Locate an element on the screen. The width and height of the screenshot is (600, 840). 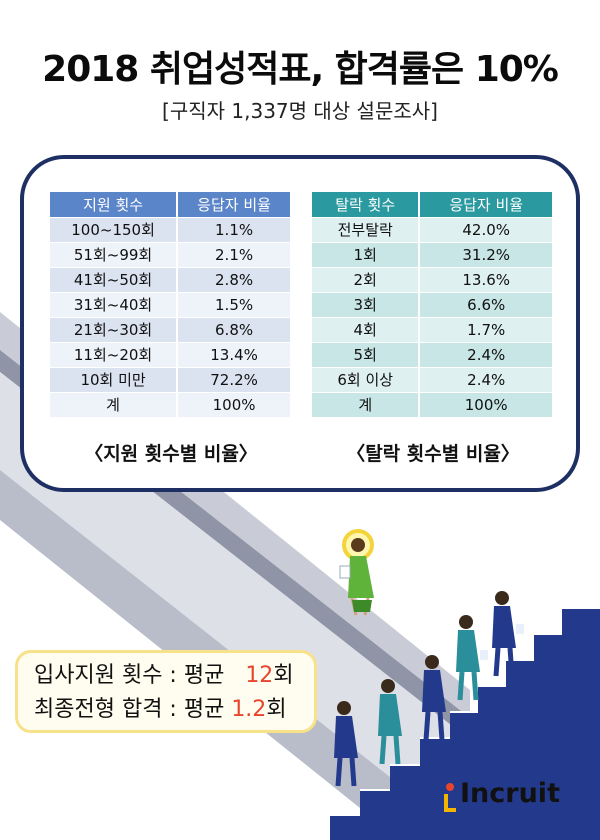
count-cell: 계 is located at coordinates (366, 405).